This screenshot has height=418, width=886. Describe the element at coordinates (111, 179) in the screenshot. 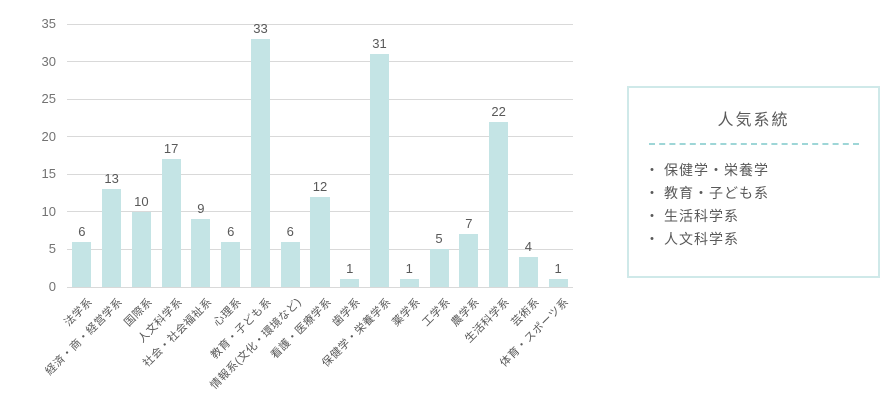

I see `bar-value-label: 13` at that location.